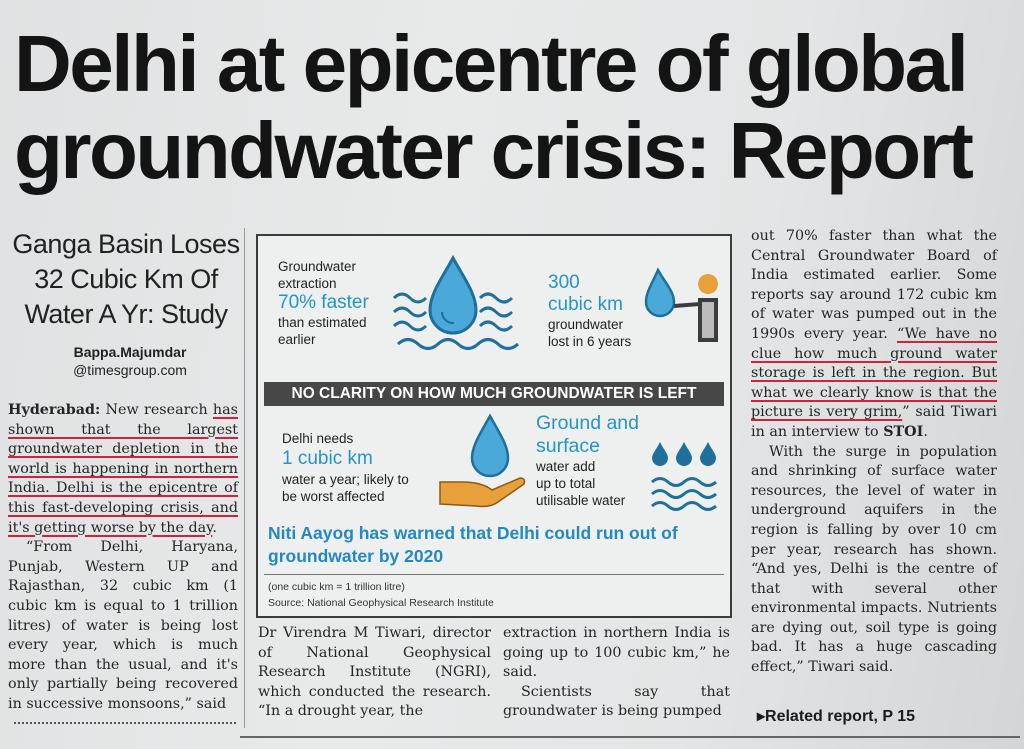  Describe the element at coordinates (307, 283) in the screenshot. I see `stat-extraction-line-2: extraction` at that location.